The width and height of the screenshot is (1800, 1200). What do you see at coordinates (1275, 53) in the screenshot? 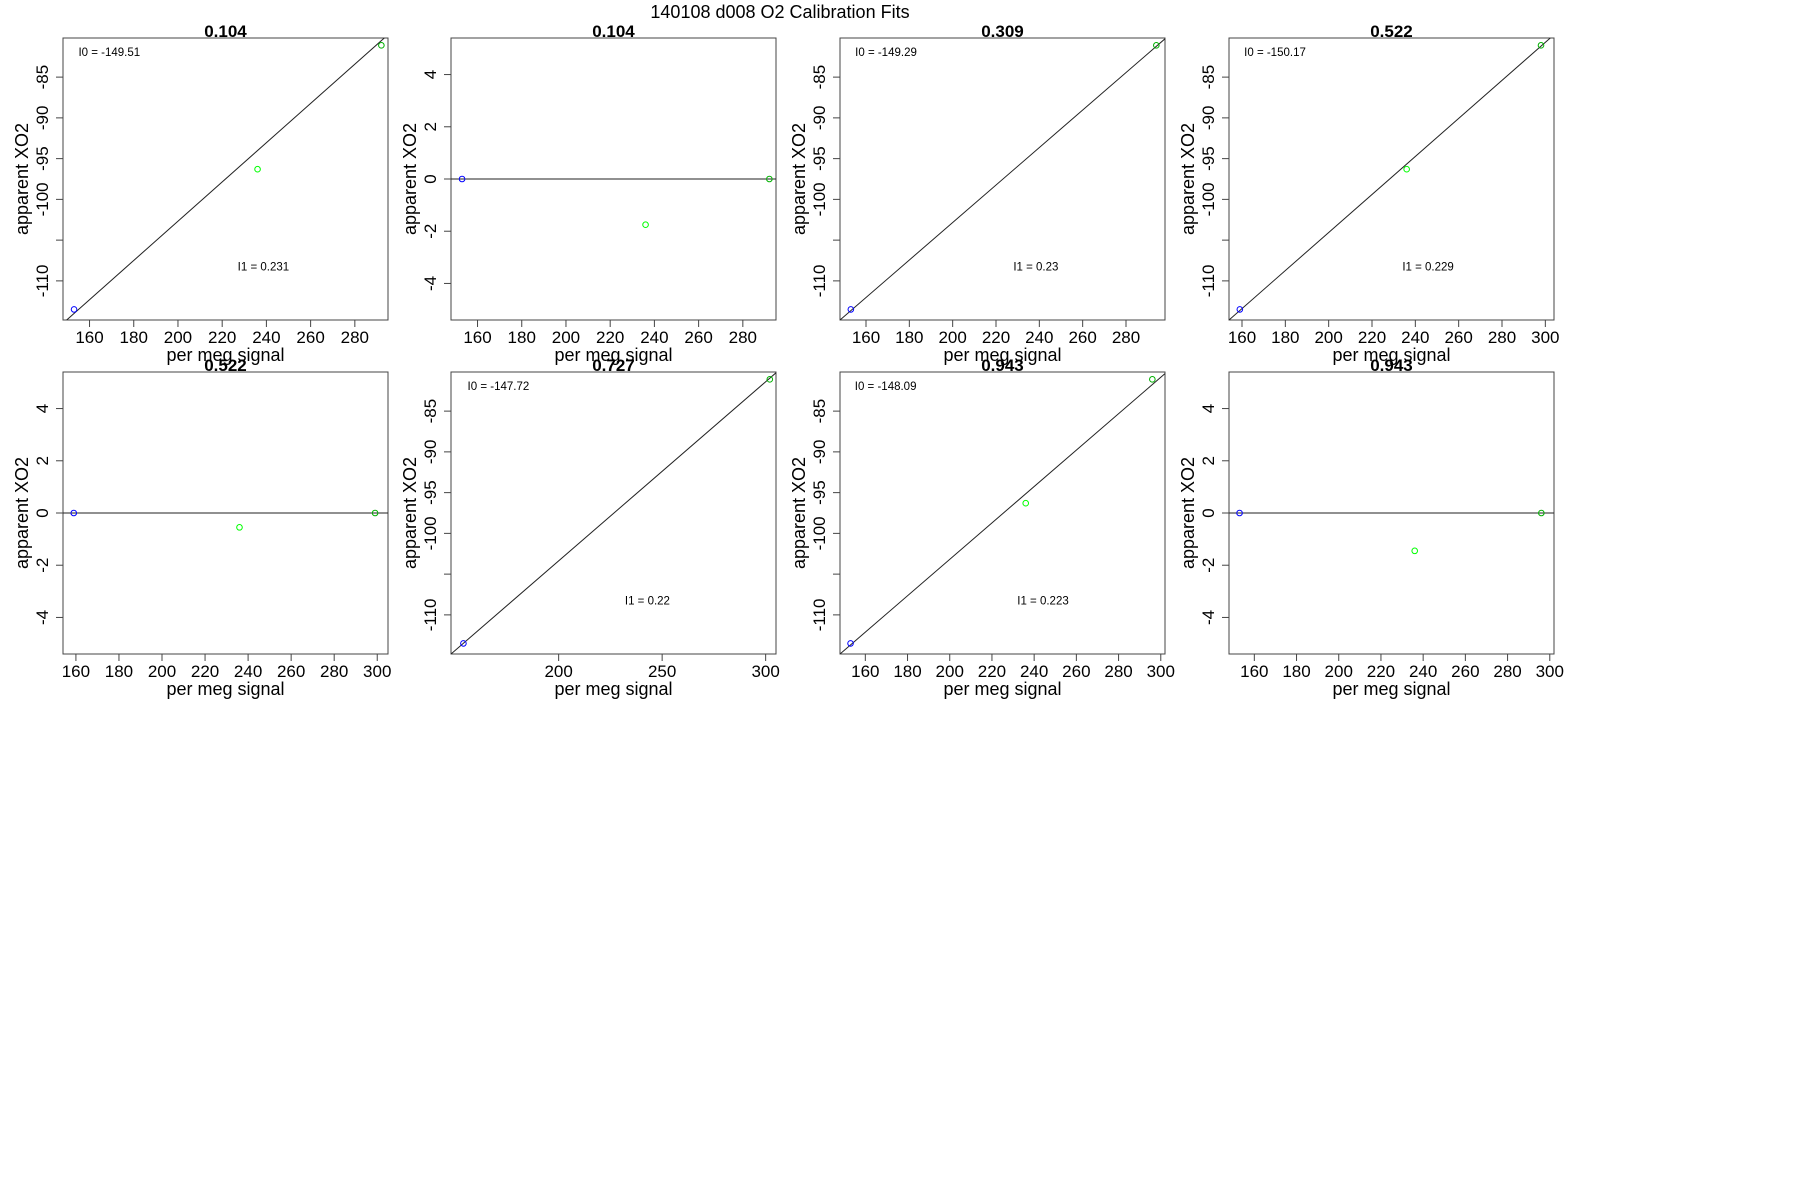
I see `fit-annotation: I0 = -150.17` at bounding box center [1275, 53].